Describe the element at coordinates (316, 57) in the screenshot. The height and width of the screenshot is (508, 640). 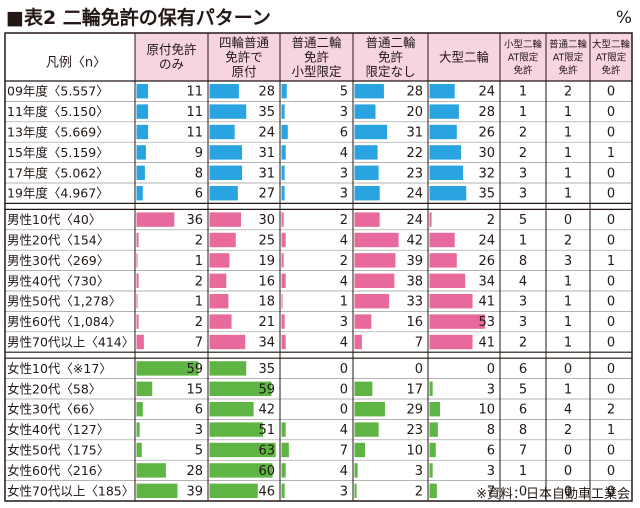
I see `column-header: 普通二輪免許小型限定` at that location.